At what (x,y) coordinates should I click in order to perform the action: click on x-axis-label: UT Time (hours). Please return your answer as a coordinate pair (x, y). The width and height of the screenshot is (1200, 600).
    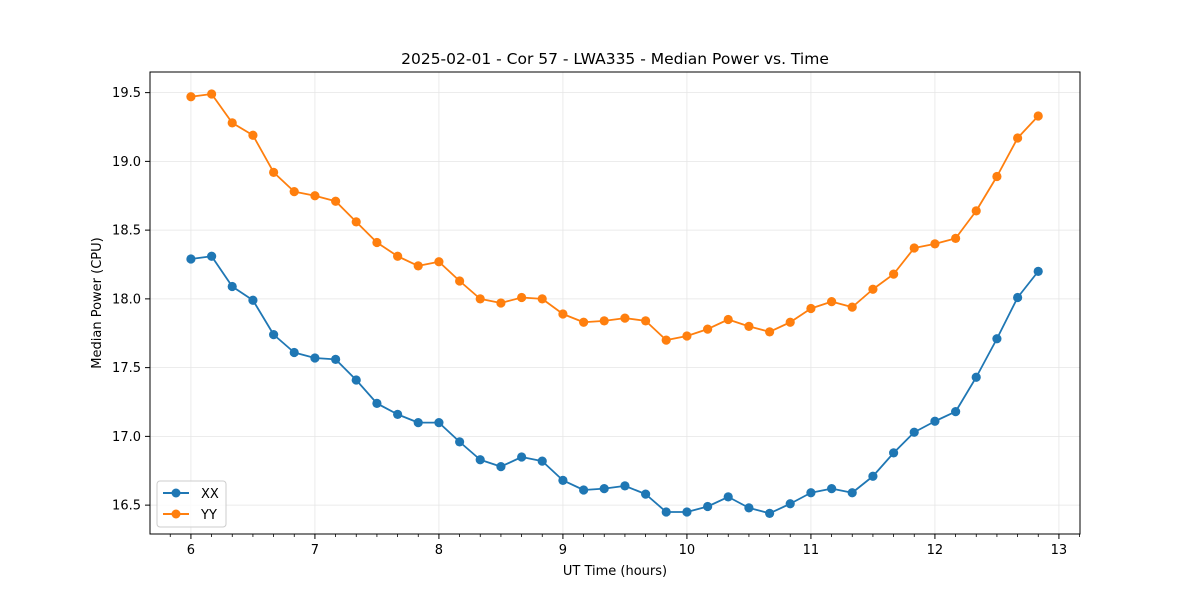
    Looking at the image, I should click on (615, 571).